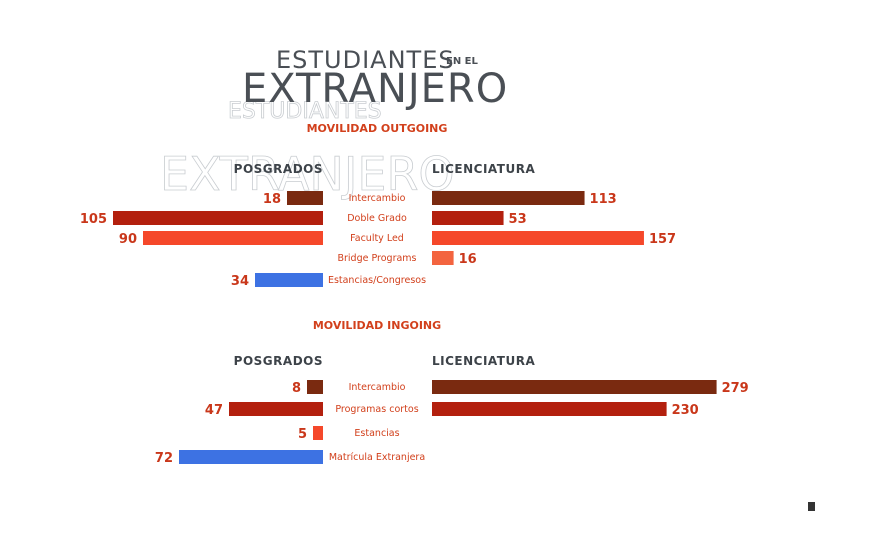  What do you see at coordinates (375, 89) in the screenshot?
I see `title-line2: EXTRANJERO` at bounding box center [375, 89].